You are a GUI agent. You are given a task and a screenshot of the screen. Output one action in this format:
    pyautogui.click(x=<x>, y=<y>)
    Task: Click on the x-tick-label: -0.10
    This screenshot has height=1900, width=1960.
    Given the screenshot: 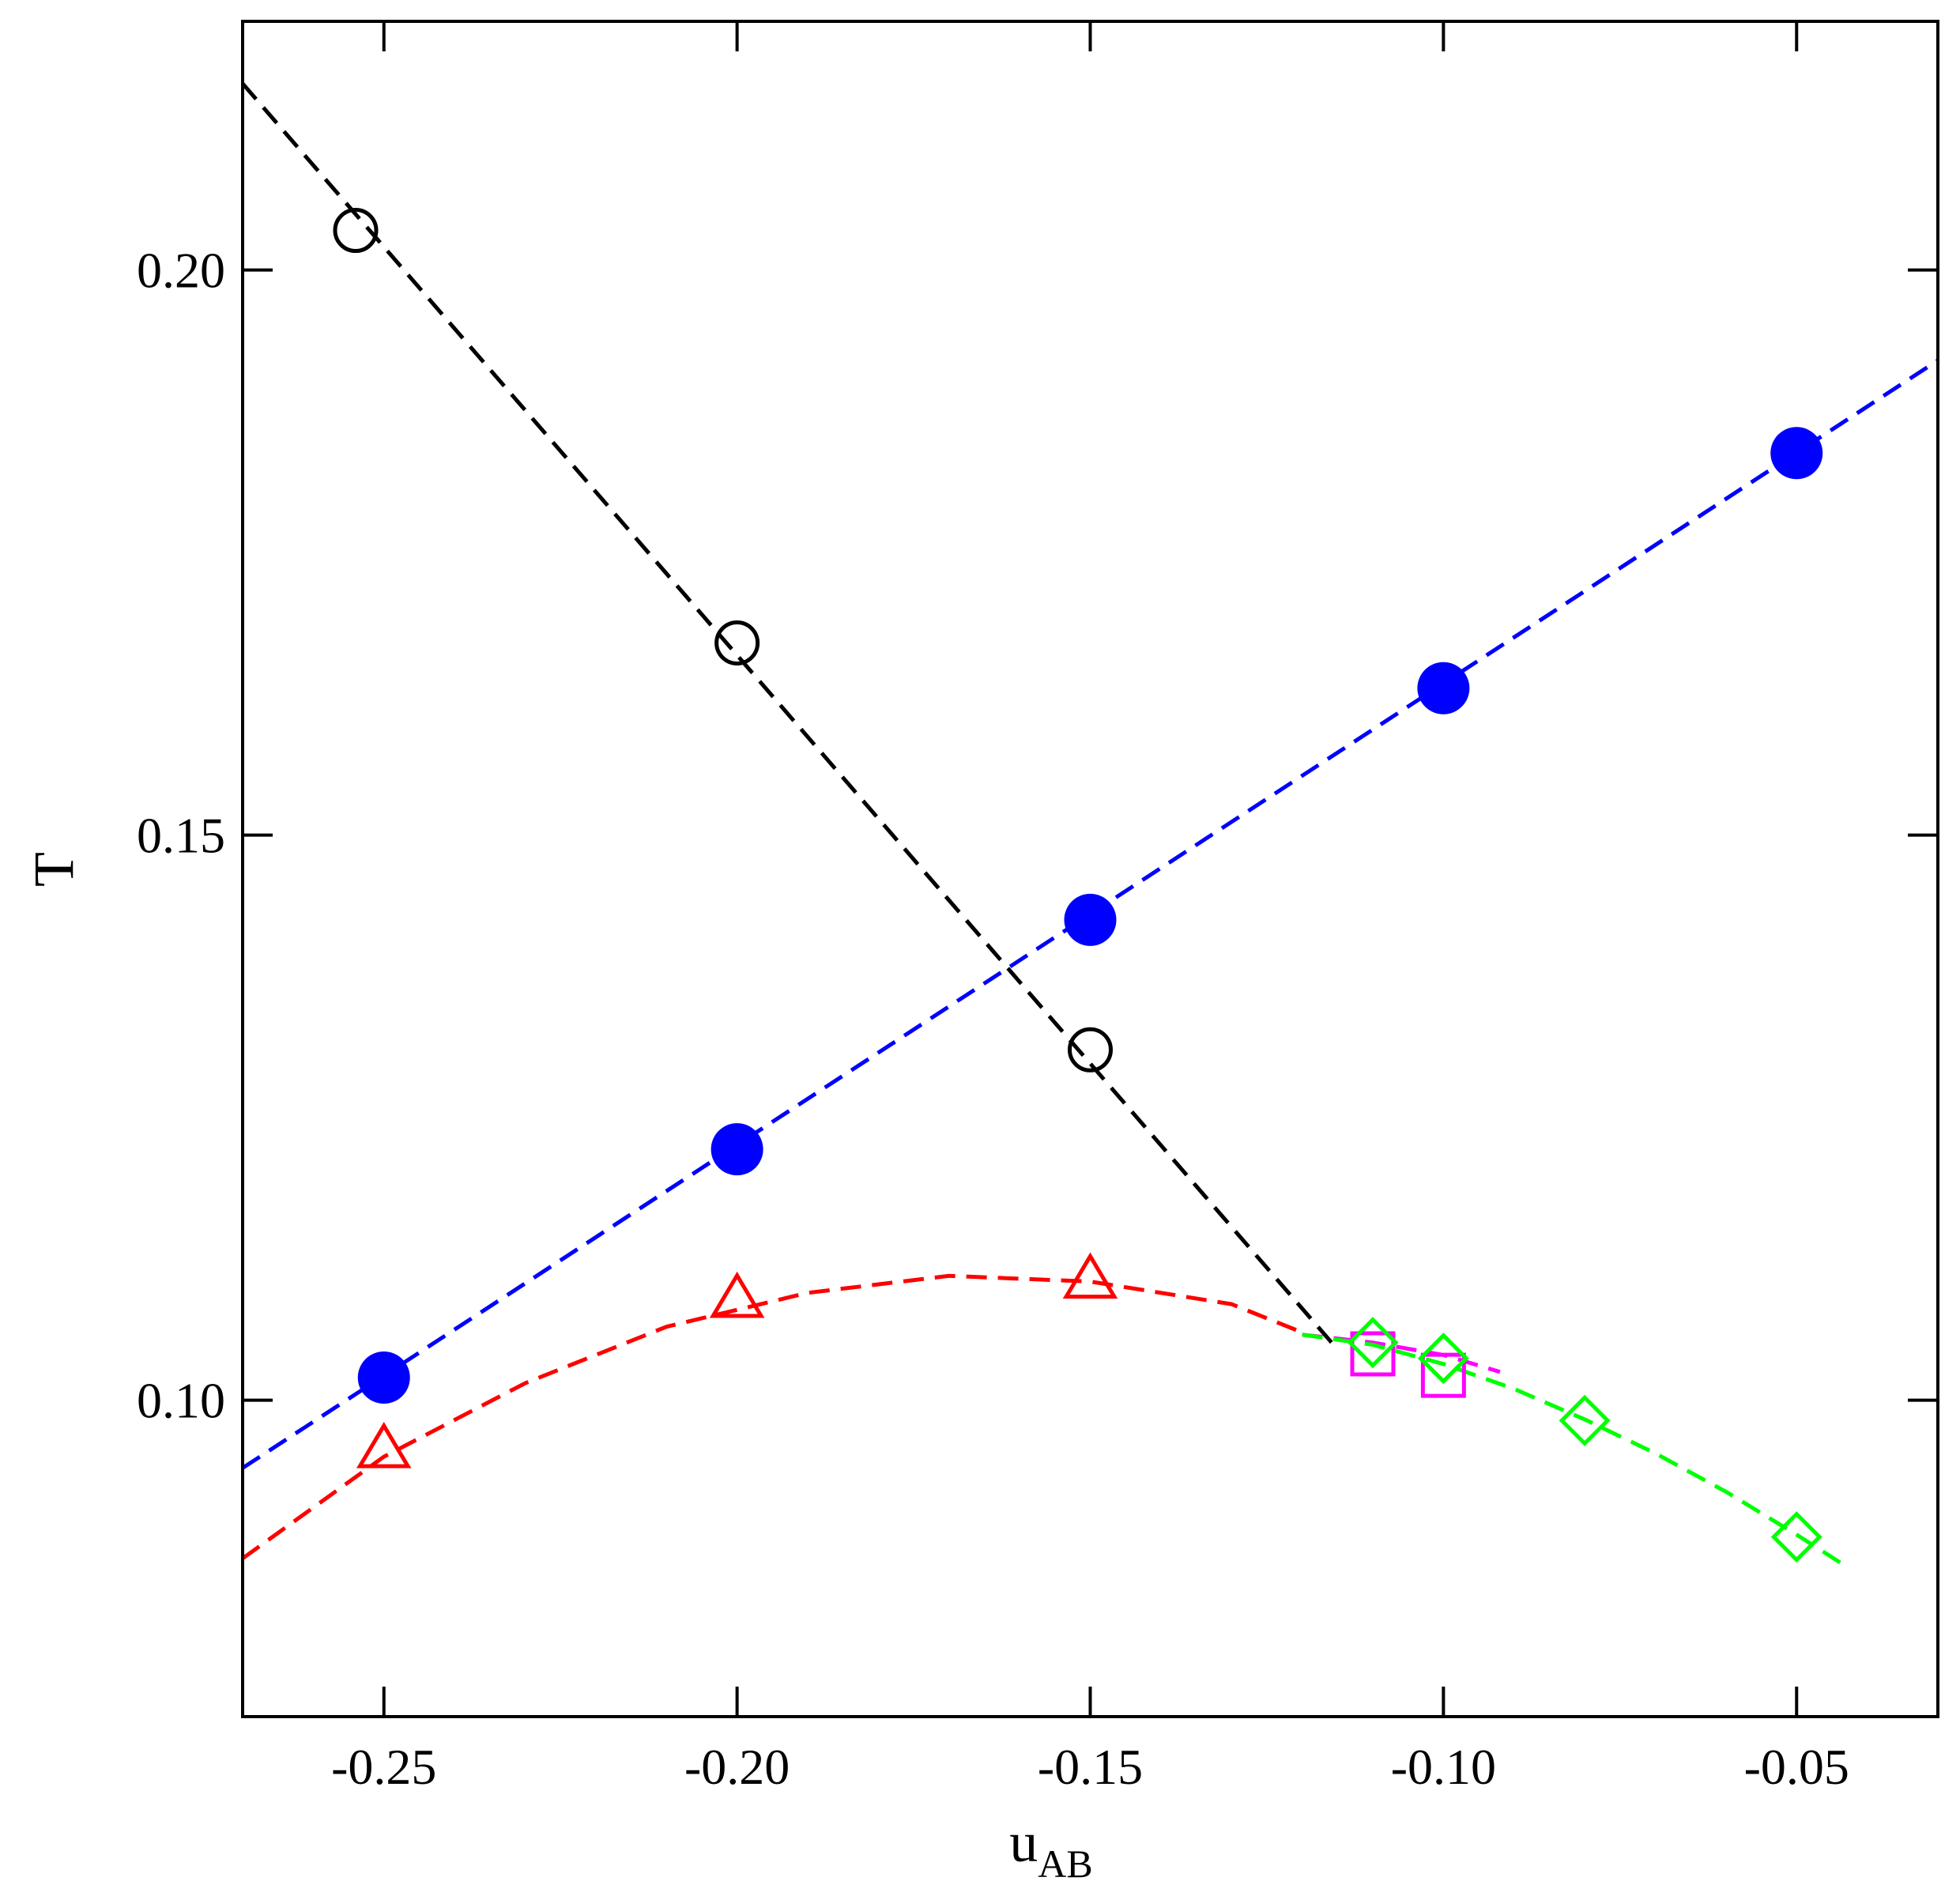 What is the action you would take?
    pyautogui.click(x=1443, y=1767)
    